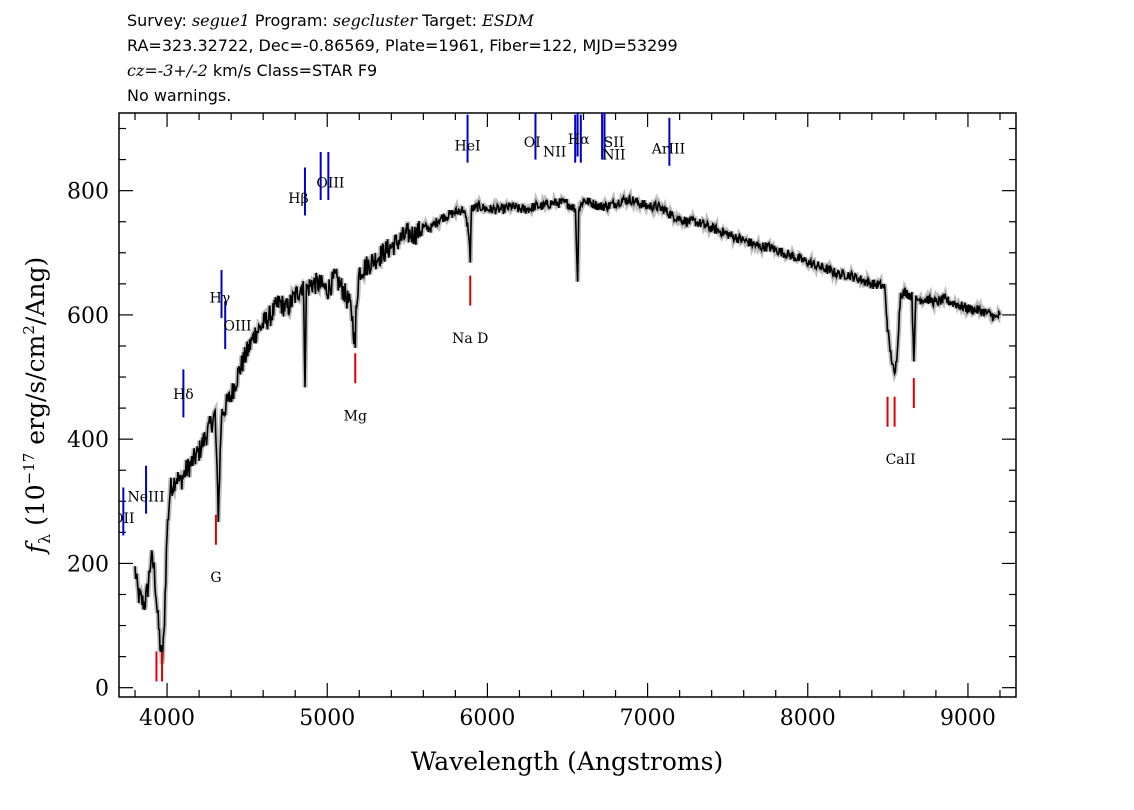 This screenshot has height=810, width=1134. What do you see at coordinates (220, 20) in the screenshot?
I see `survey-name: segue1` at bounding box center [220, 20].